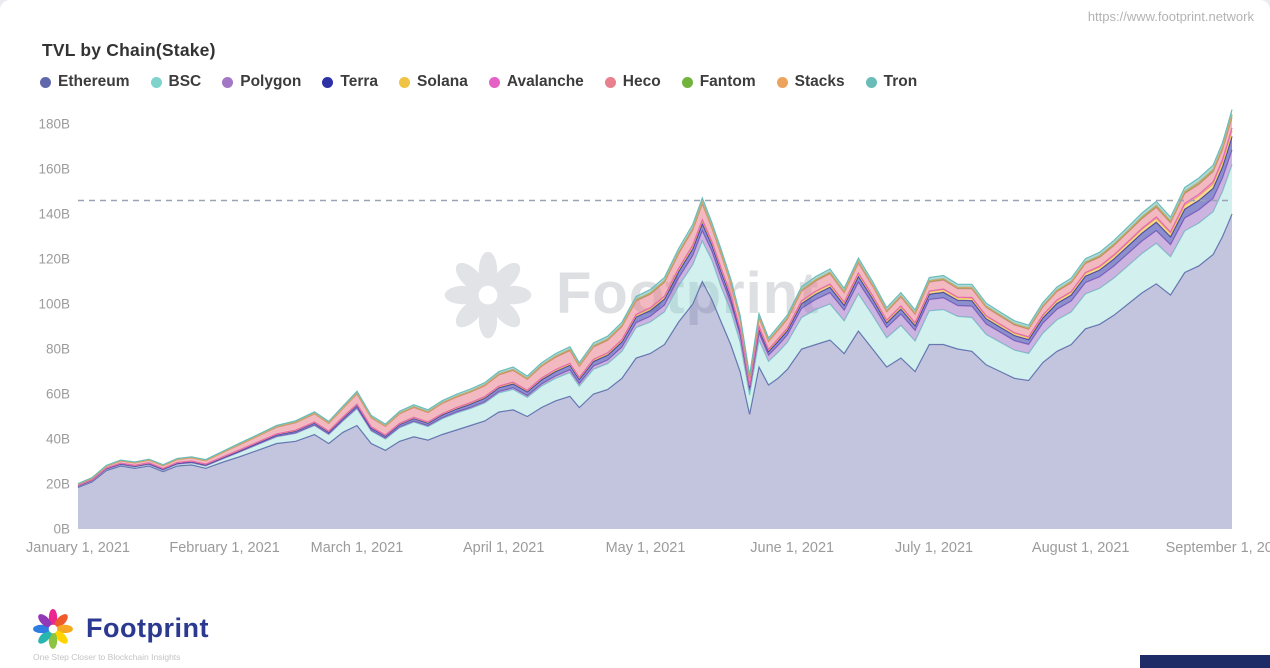 Image resolution: width=1270 pixels, height=668 pixels. Describe the element at coordinates (934, 548) in the screenshot. I see `x-axis-tick-label: July 1, 2021` at that location.